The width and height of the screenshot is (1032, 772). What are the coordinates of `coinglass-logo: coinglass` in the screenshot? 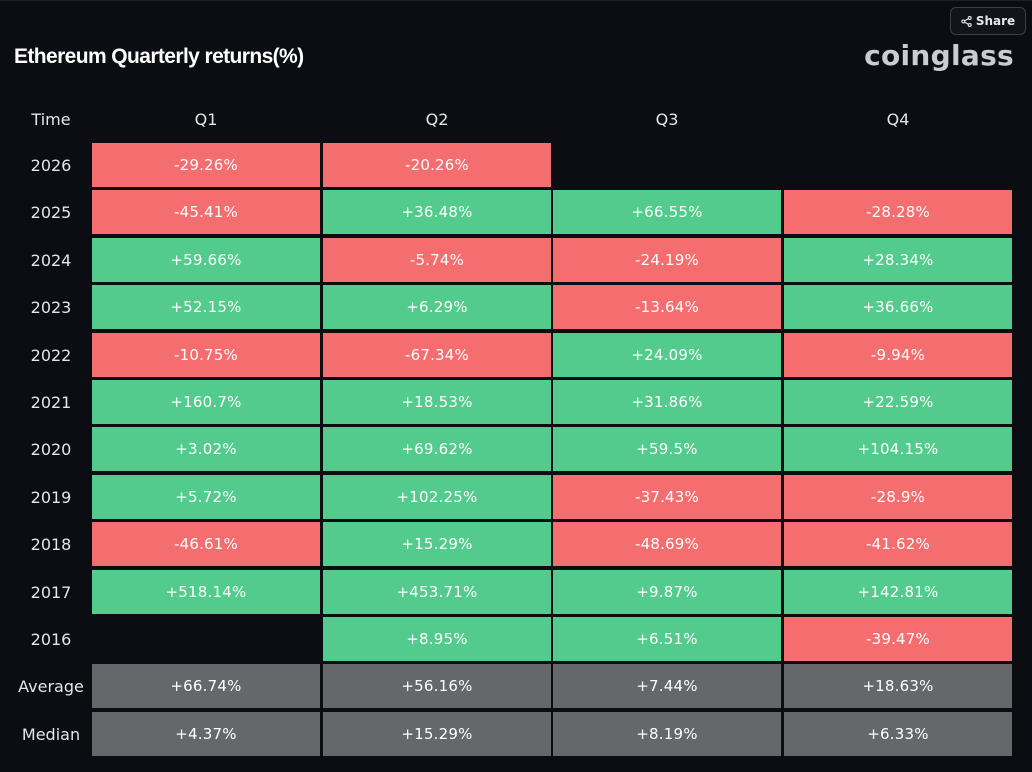 It's located at (939, 55).